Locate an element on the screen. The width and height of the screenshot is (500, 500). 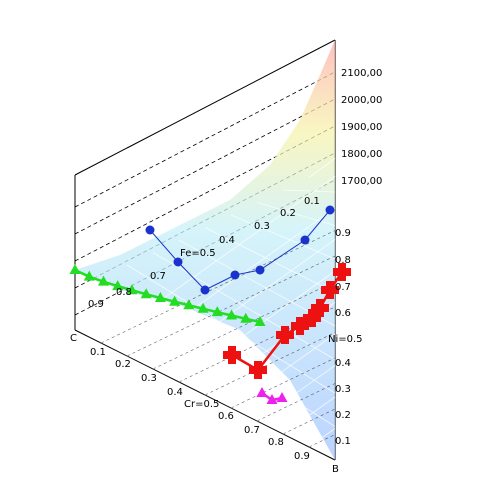
z-tick-label: 2100,00 is located at coordinates (361, 73).